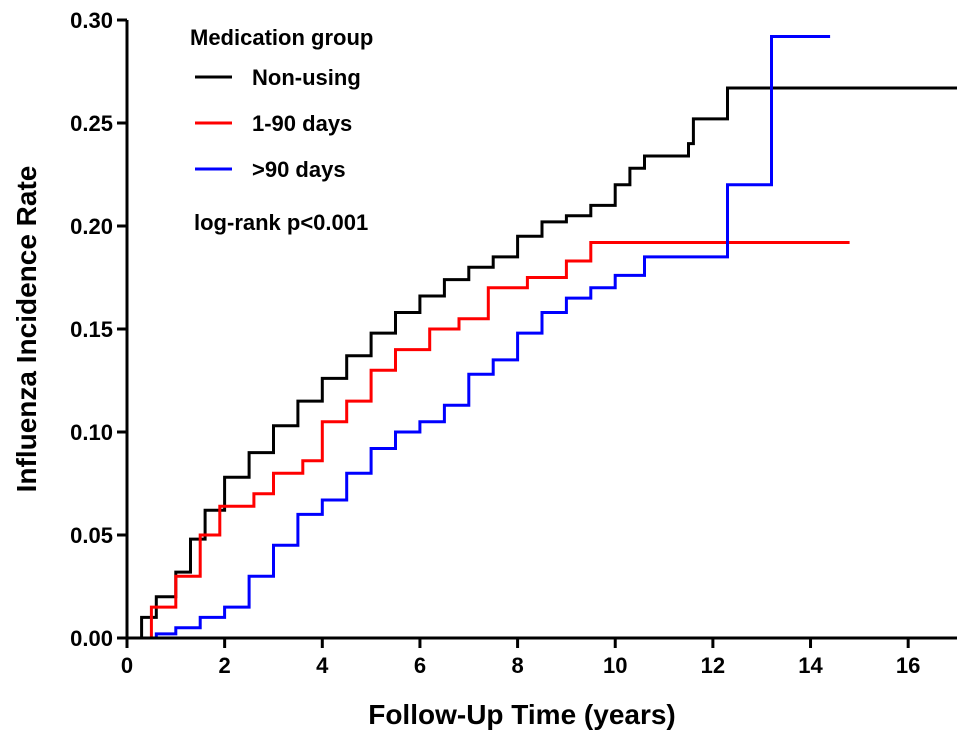 The image size is (957, 732). What do you see at coordinates (91, 226) in the screenshot?
I see `y-tick-label: 0.20` at bounding box center [91, 226].